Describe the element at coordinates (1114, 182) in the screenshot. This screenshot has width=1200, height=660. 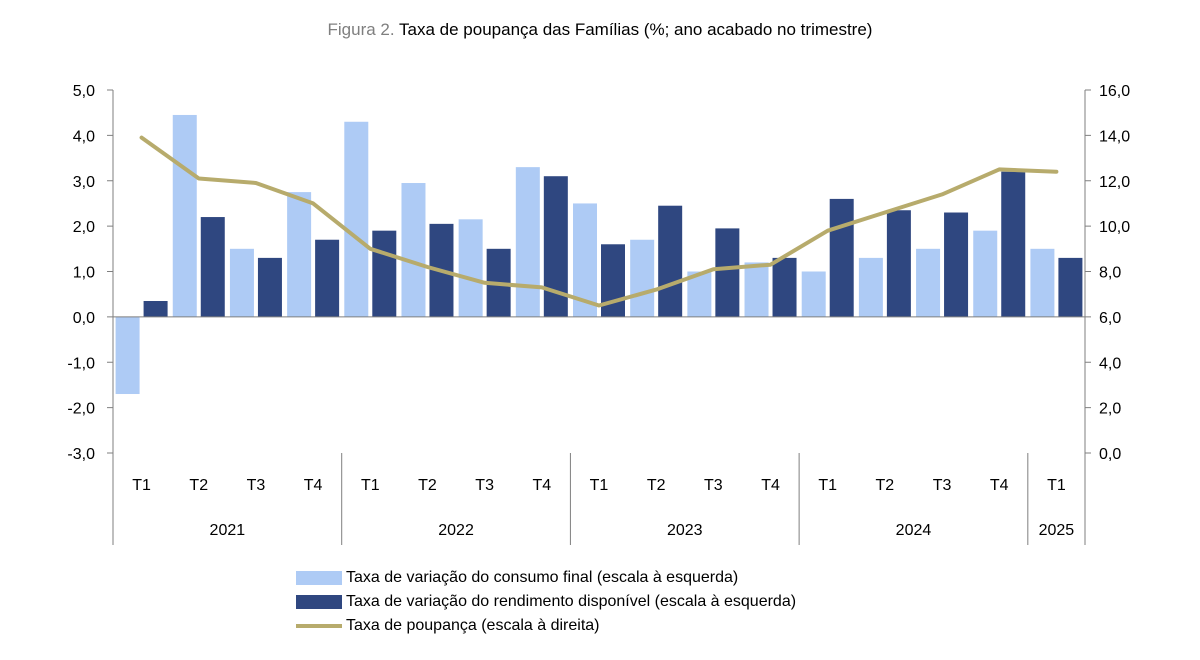
I see `right-axis-tick-label: 12,0` at that location.